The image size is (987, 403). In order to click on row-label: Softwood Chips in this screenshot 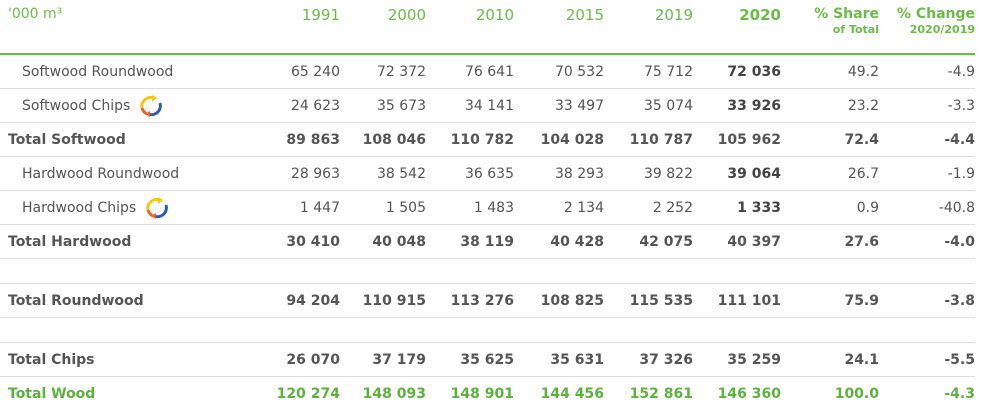, I will do `click(135, 105)`.